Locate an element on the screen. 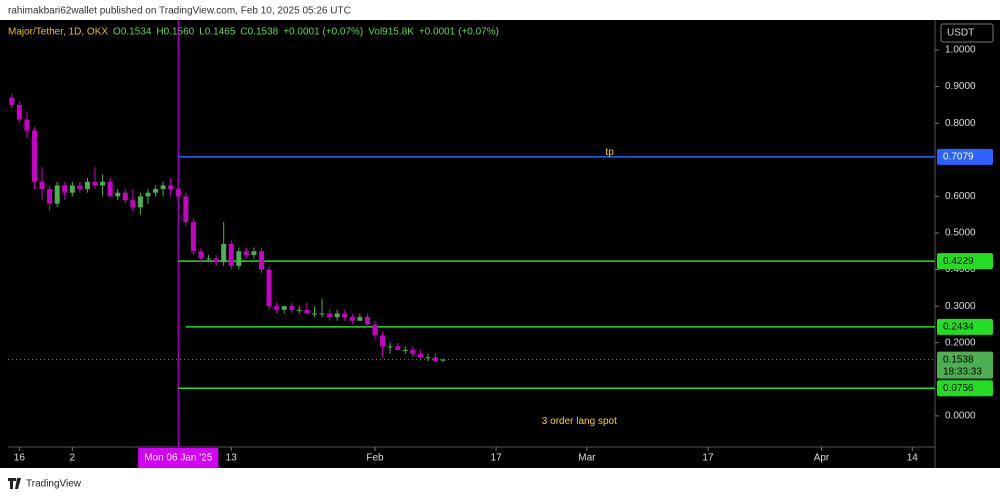  x-tick-label: 2 is located at coordinates (73, 458).